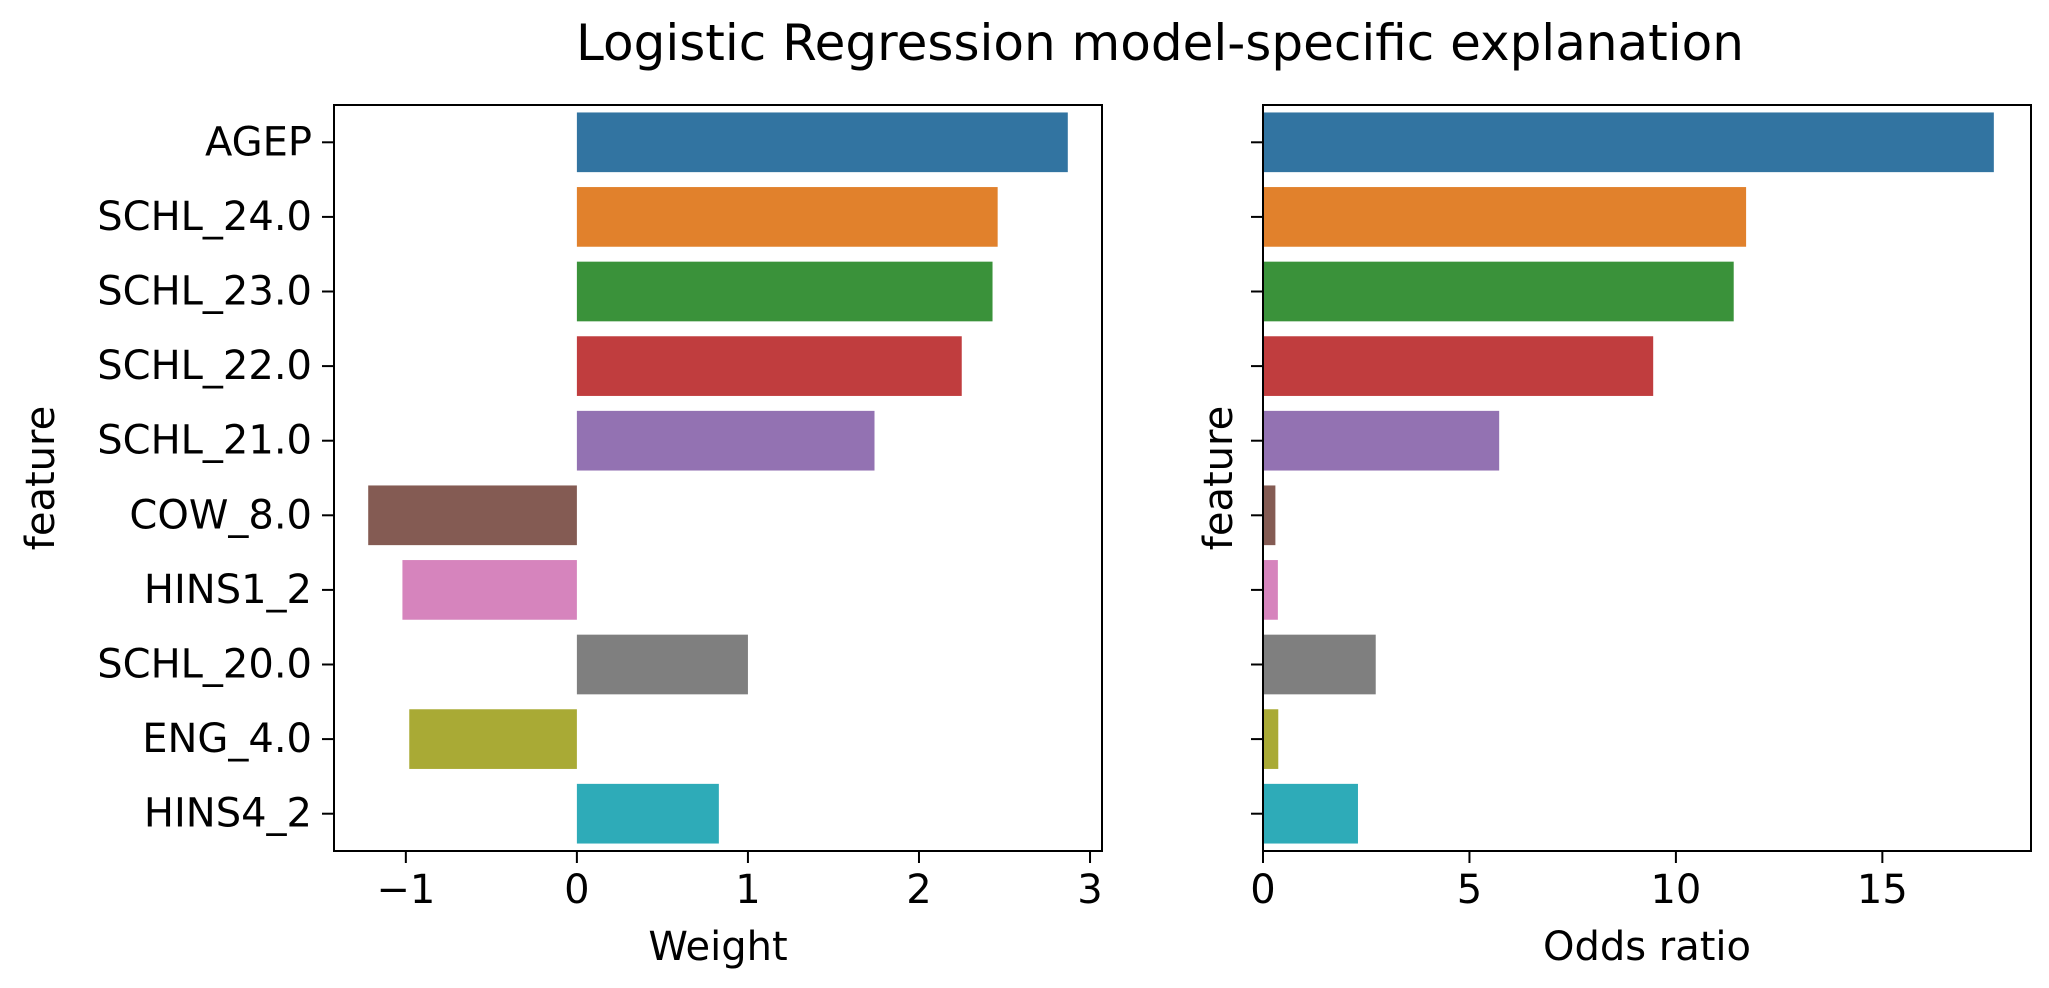 The width and height of the screenshot is (2049, 988). I want to click on x-tick-label: 1, so click(747, 890).